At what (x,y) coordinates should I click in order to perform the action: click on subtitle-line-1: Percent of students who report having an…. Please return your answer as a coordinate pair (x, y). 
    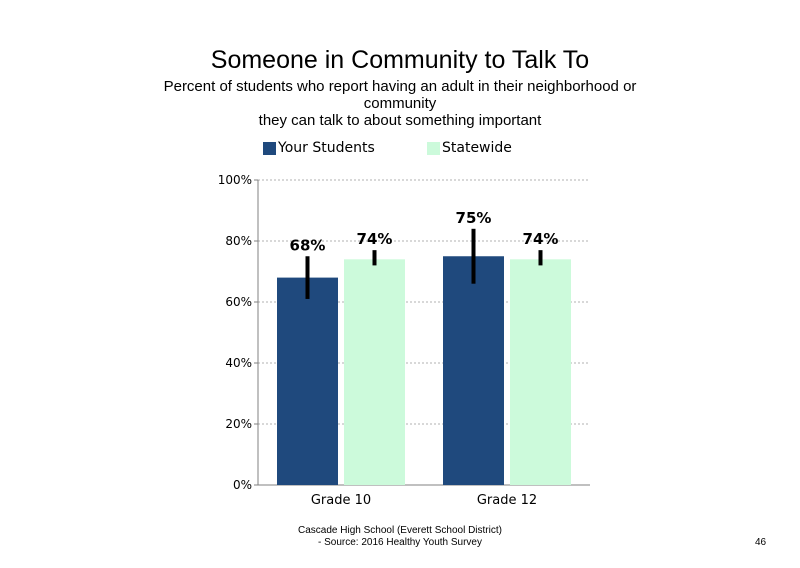
    Looking at the image, I should click on (400, 95).